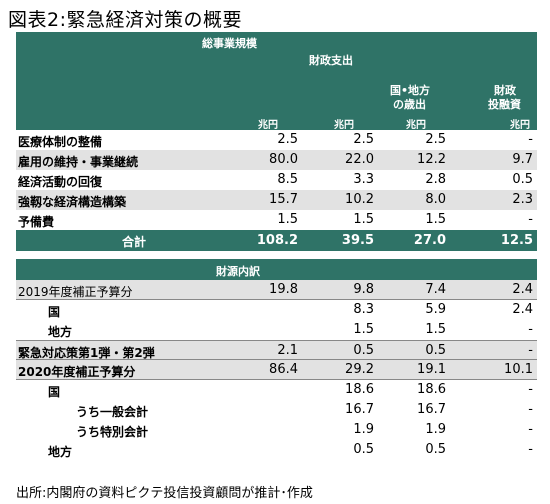 This screenshot has width=550, height=504. I want to click on cell-total-scale: 19.8, so click(283, 289).